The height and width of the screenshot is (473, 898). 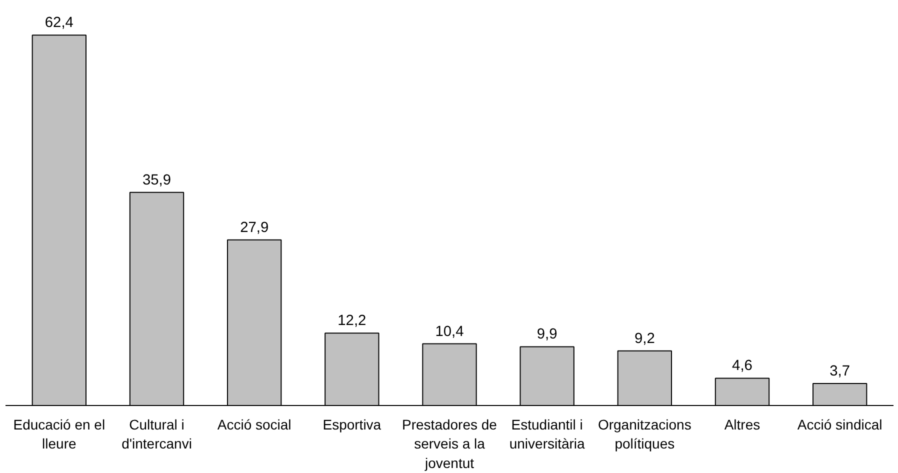 What do you see at coordinates (547, 434) in the screenshot?
I see `x-tick-label: Estudiantil i universitària` at bounding box center [547, 434].